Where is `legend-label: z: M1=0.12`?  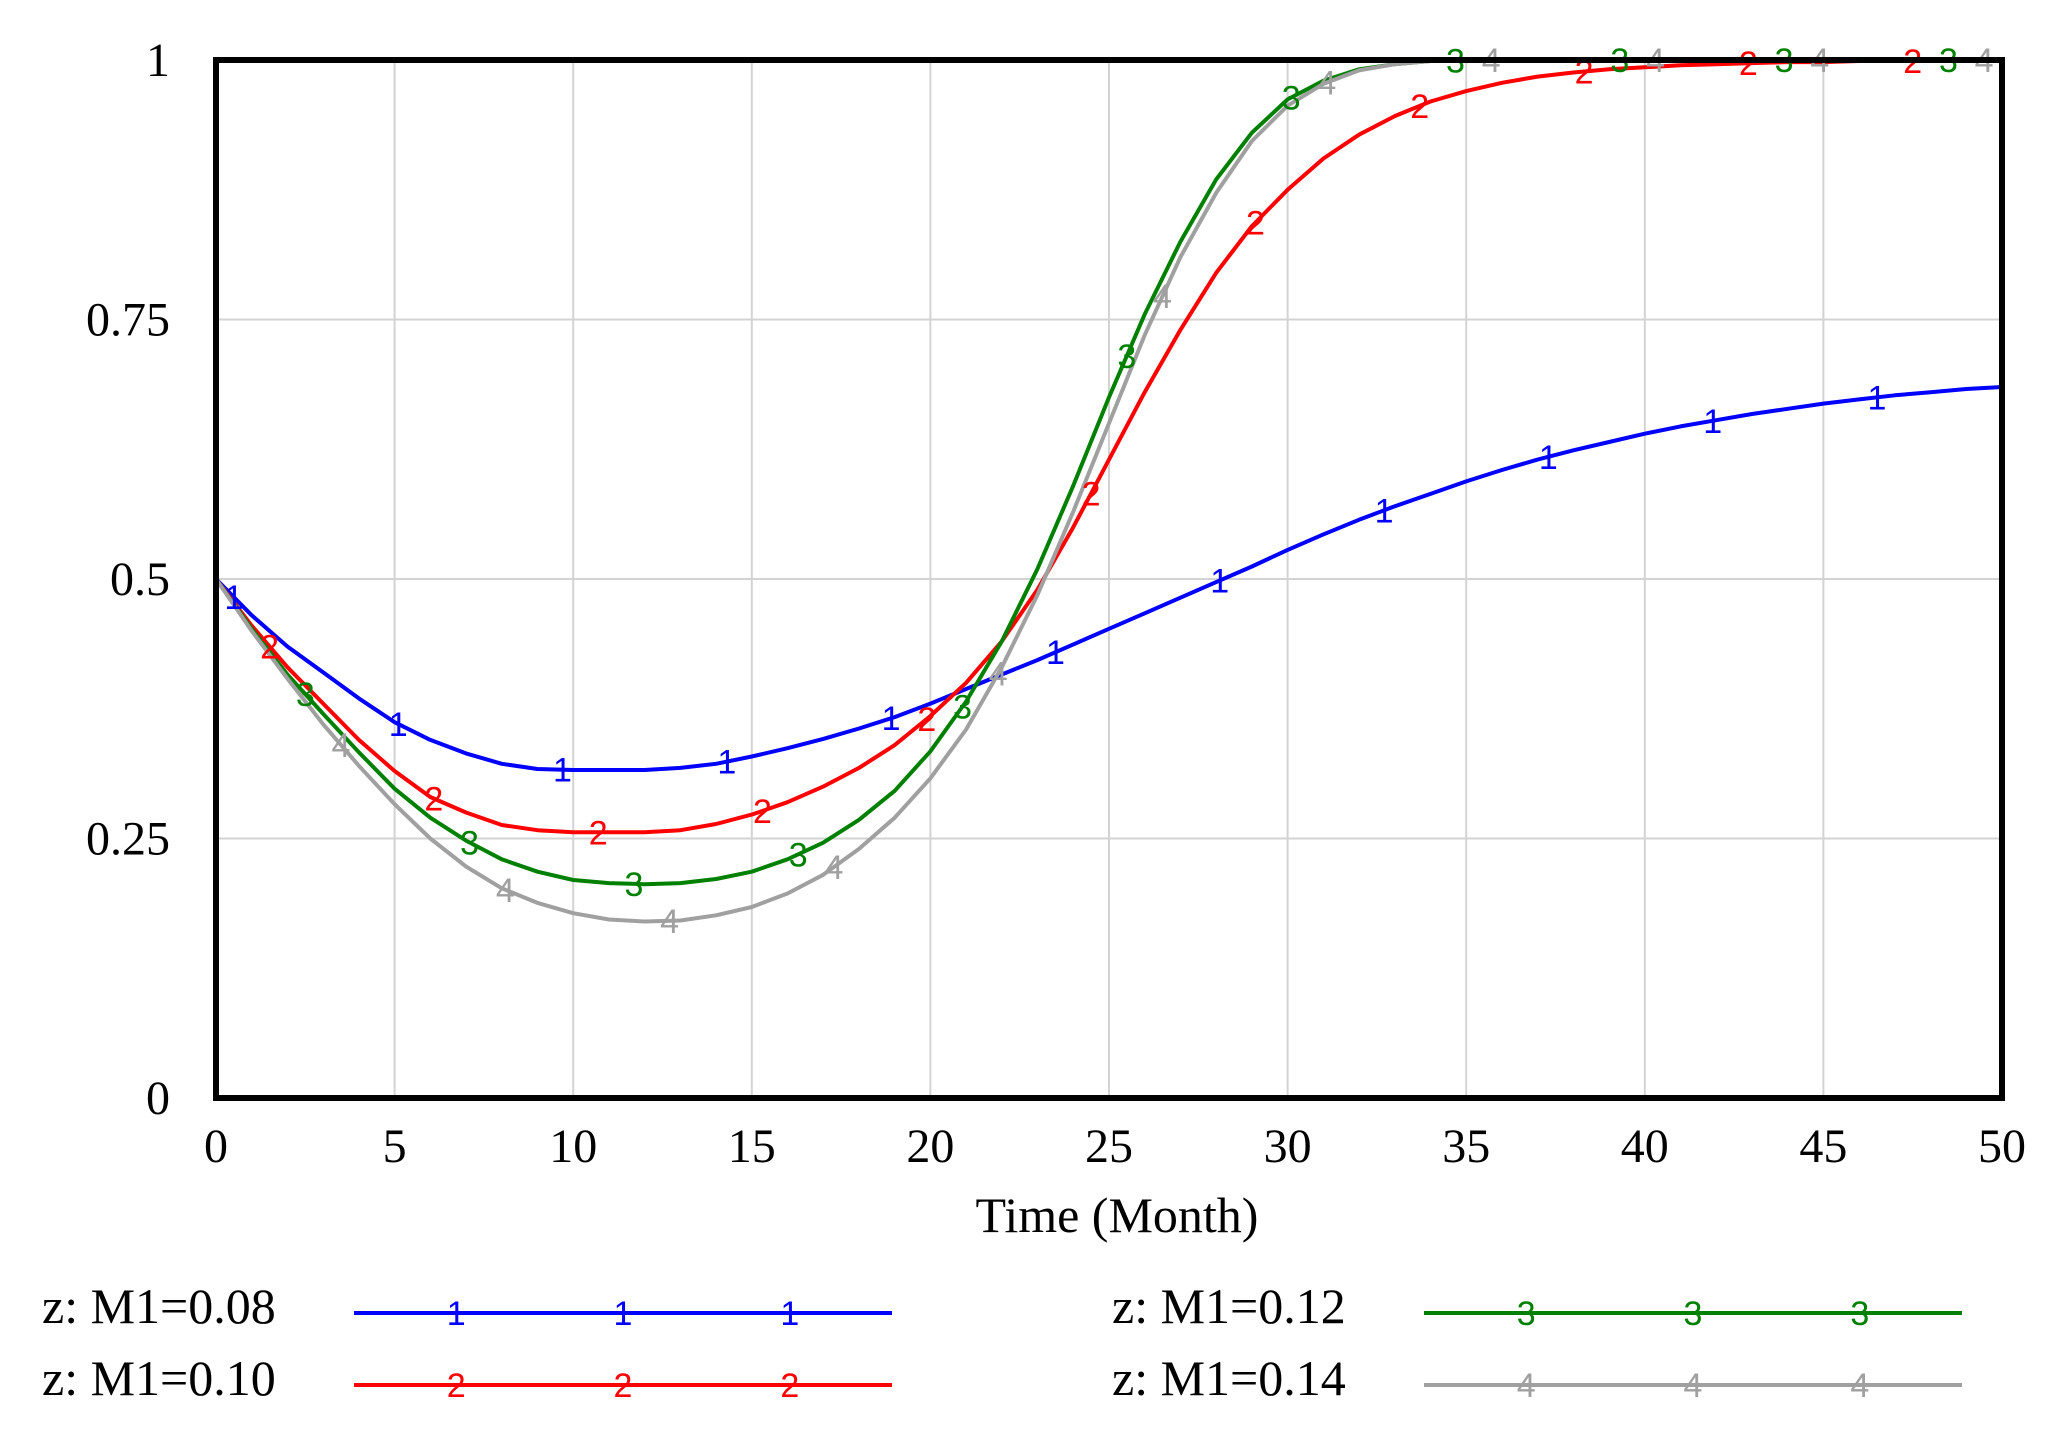 legend-label: z: M1=0.12 is located at coordinates (1229, 1306).